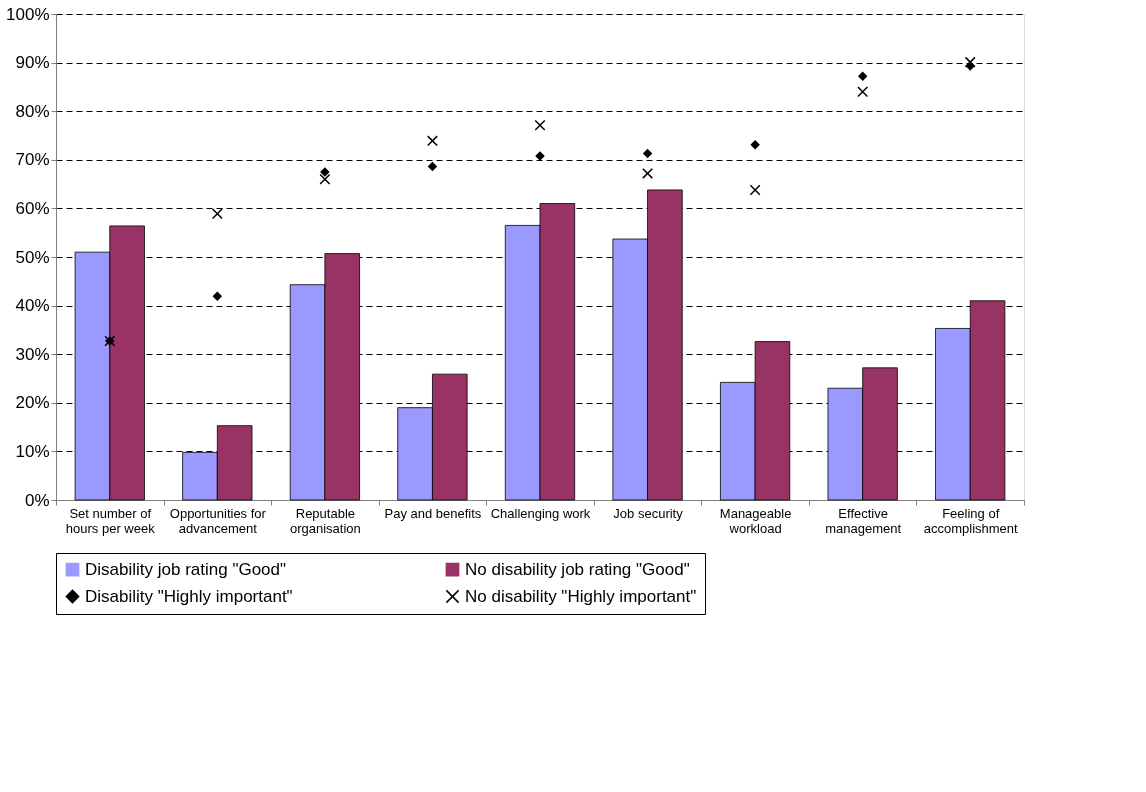 Image resolution: width=1146 pixels, height=792 pixels. What do you see at coordinates (32, 354) in the screenshot?
I see `y-tick-label: 30%` at bounding box center [32, 354].